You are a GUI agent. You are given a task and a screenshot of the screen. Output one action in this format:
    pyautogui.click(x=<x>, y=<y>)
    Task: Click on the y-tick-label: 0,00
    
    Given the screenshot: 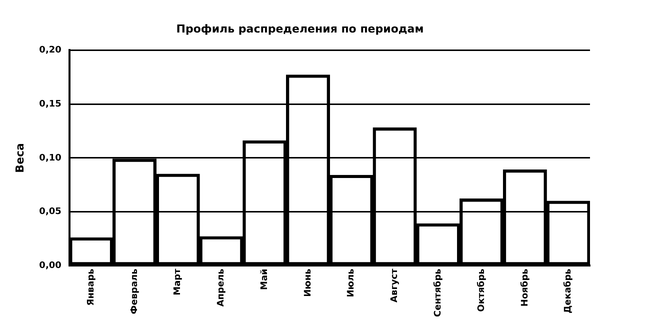 What is the action you would take?
    pyautogui.click(x=50, y=266)
    